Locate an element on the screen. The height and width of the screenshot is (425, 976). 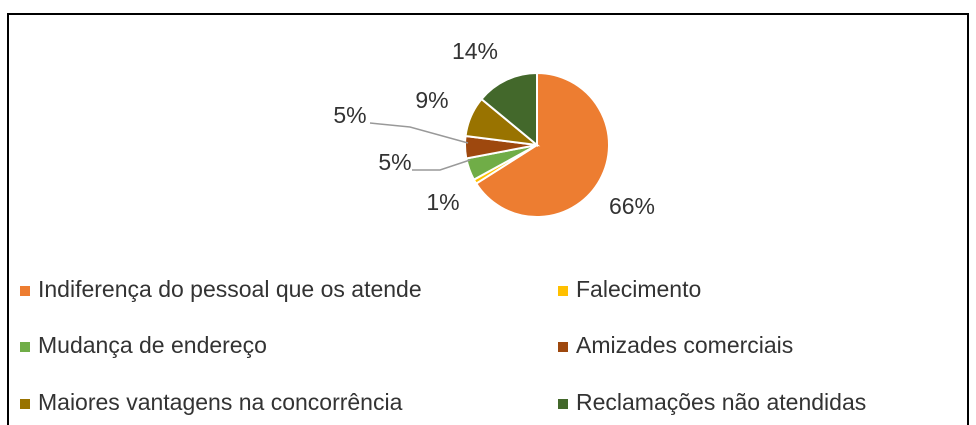
data-label: 14% is located at coordinates (475, 51).